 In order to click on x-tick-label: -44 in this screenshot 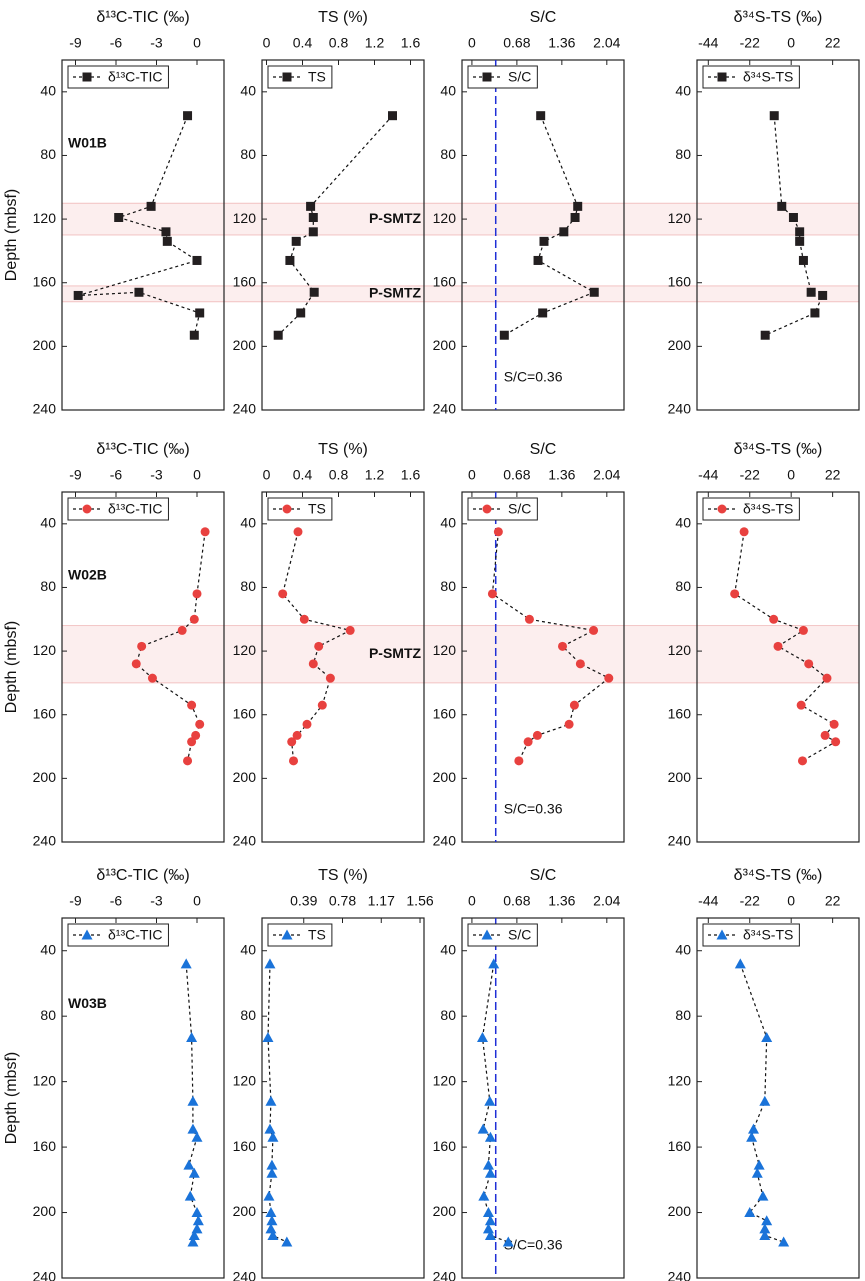, I will do `click(708, 475)`.